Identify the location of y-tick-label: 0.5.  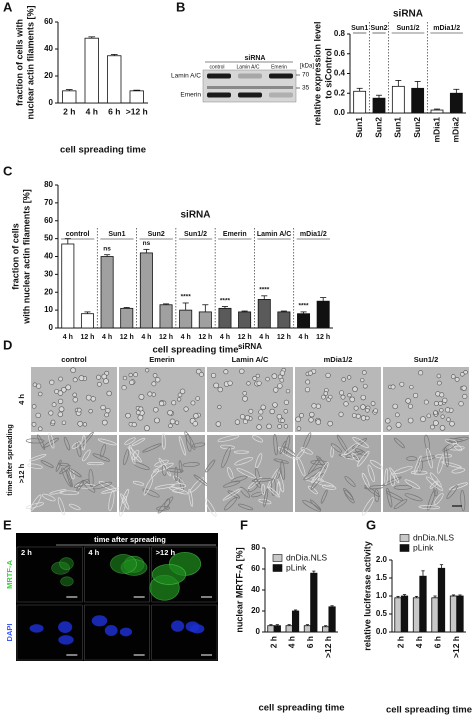
(382, 613).